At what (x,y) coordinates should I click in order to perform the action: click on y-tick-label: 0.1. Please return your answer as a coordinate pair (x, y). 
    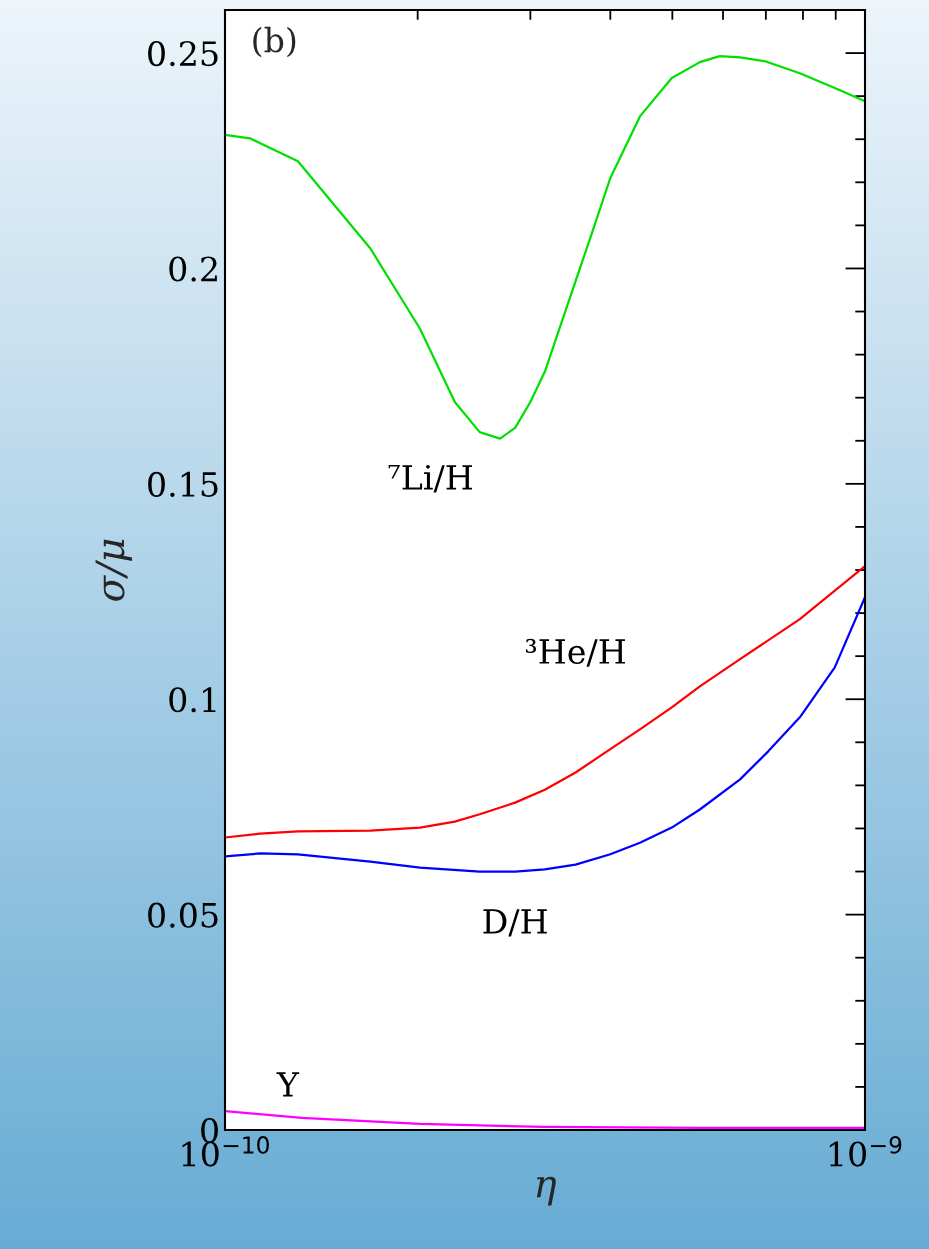
    Looking at the image, I should click on (192, 700).